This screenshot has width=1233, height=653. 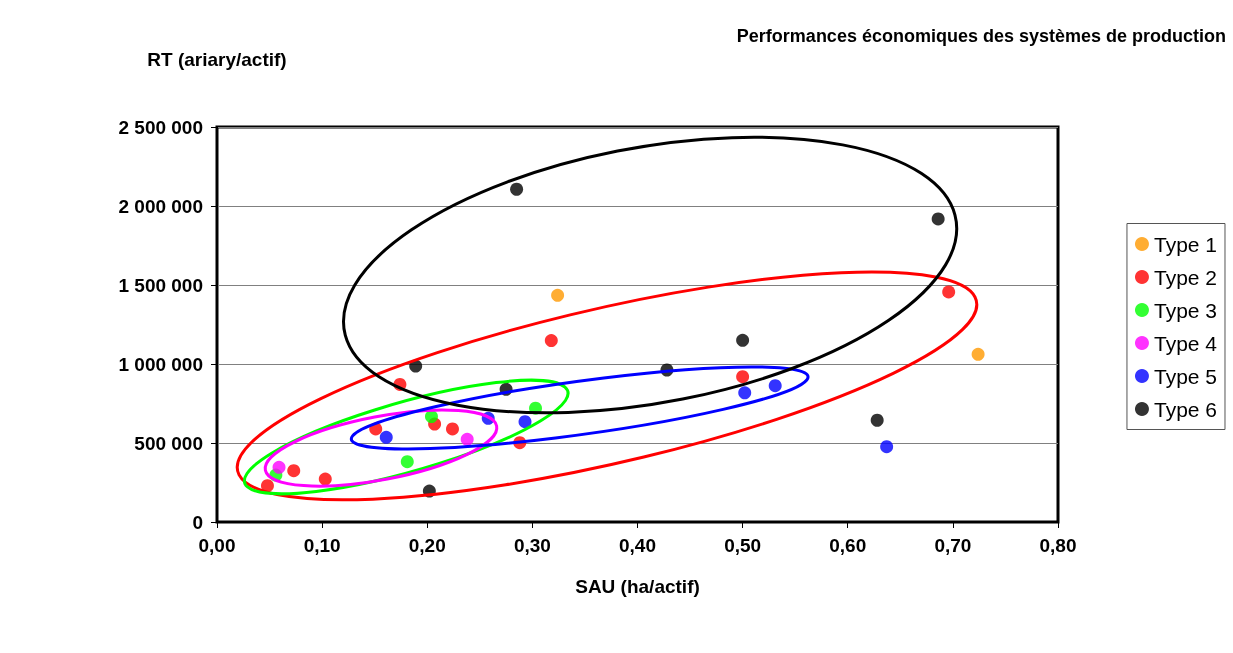 I want to click on x-tick-label: 0,10, so click(x=322, y=545).